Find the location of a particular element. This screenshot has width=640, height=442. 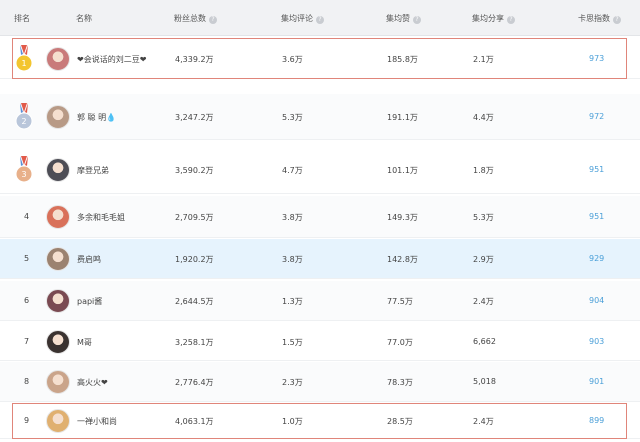

header-name: 名称 is located at coordinates (84, 18).